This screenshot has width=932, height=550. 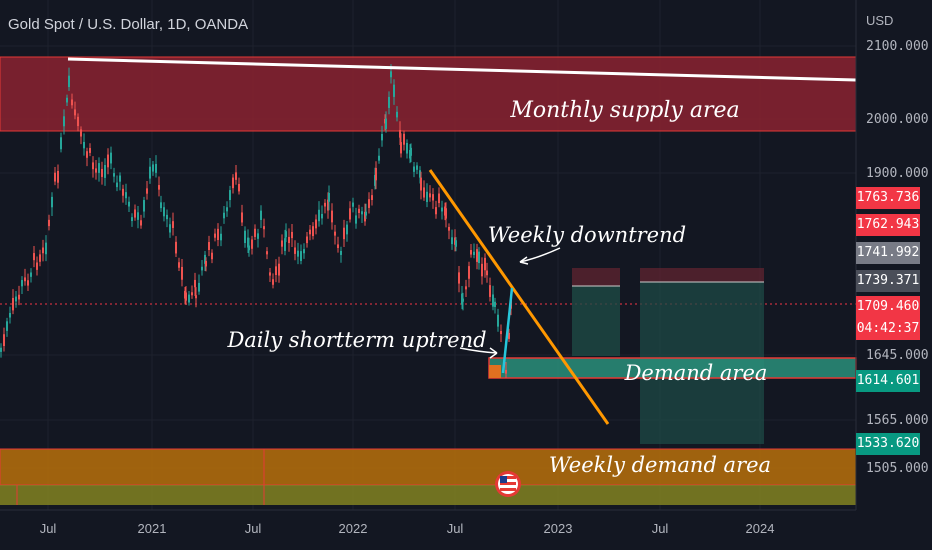 I want to click on label-weekly-downtrend: Weekly downtrend, so click(x=587, y=235).